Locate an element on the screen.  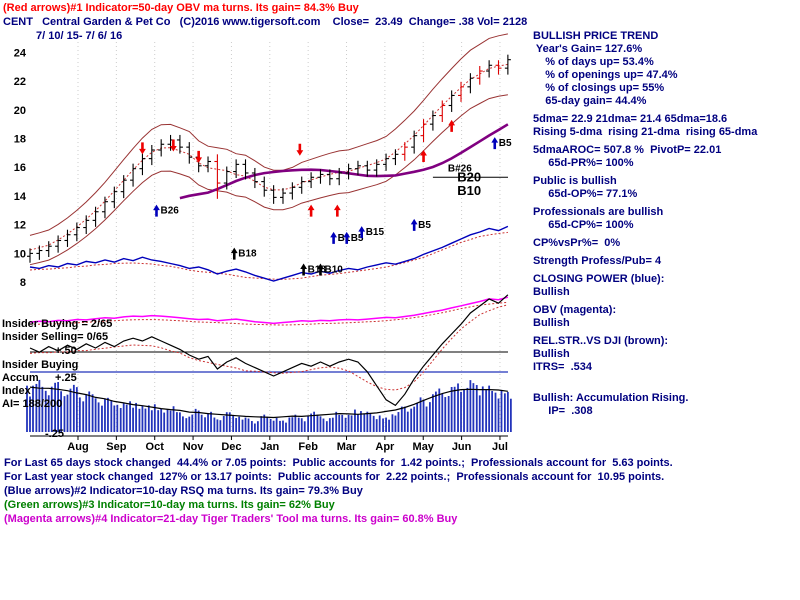
chart-annotation-label: Accum is located at coordinates (20, 378).